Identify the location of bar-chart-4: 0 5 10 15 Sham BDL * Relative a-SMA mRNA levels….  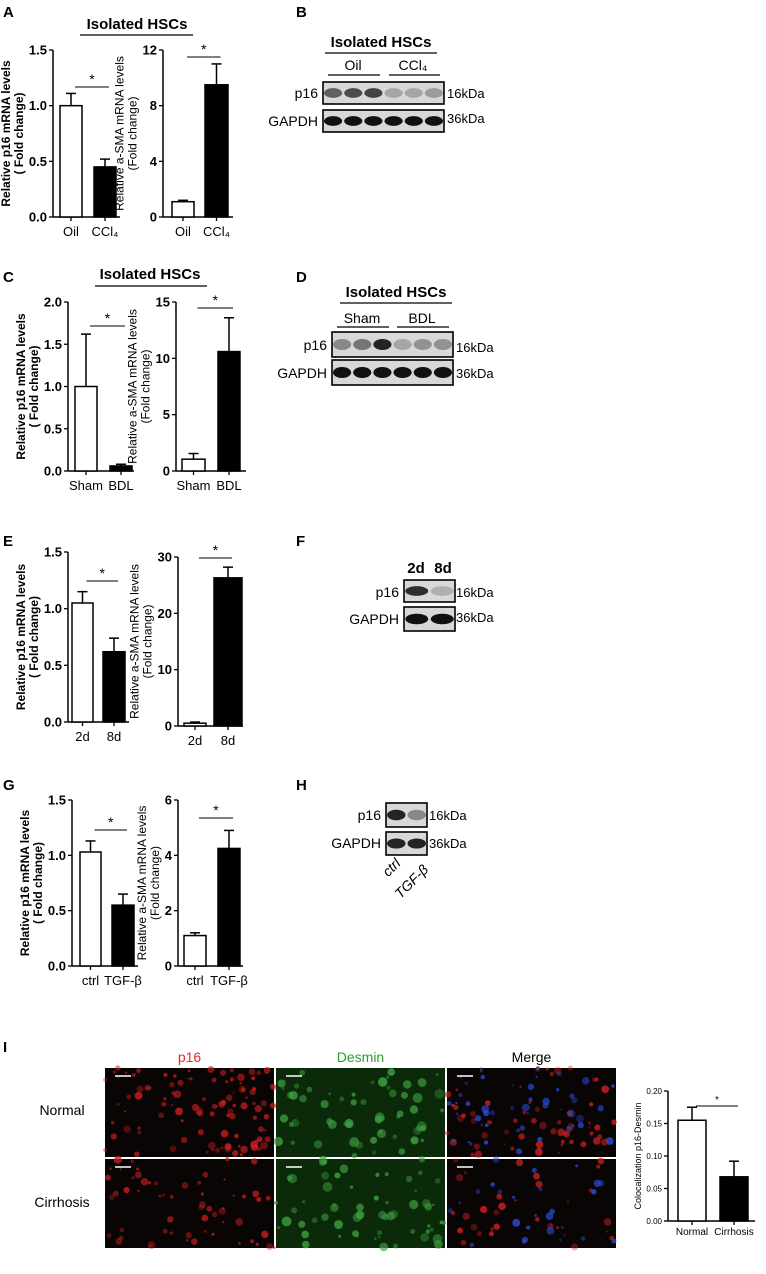
(186, 392).